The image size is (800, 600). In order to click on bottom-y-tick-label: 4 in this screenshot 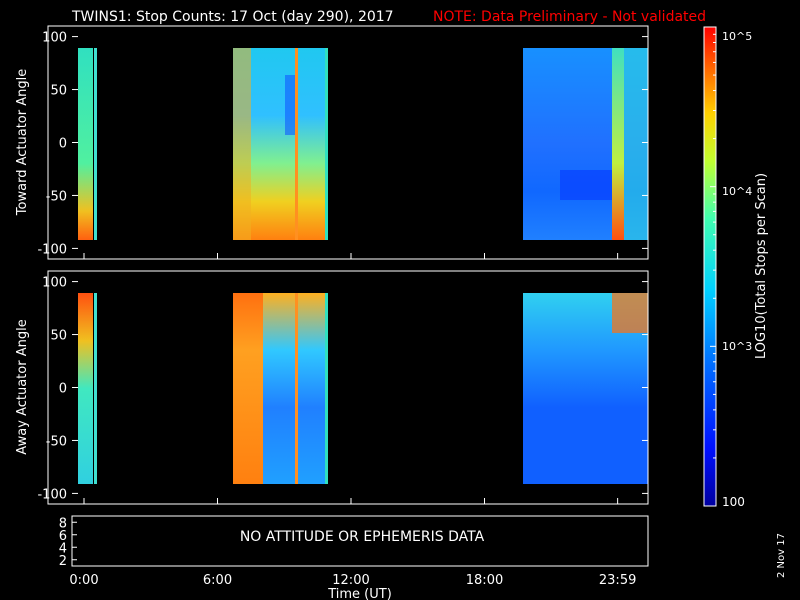, I will do `click(63, 548)`.